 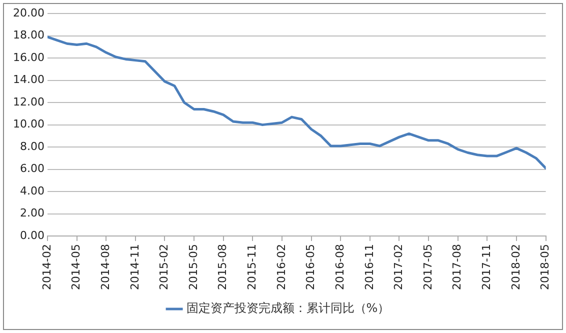 I want to click on x-tick-label: 2017-08, so click(x=457, y=267).